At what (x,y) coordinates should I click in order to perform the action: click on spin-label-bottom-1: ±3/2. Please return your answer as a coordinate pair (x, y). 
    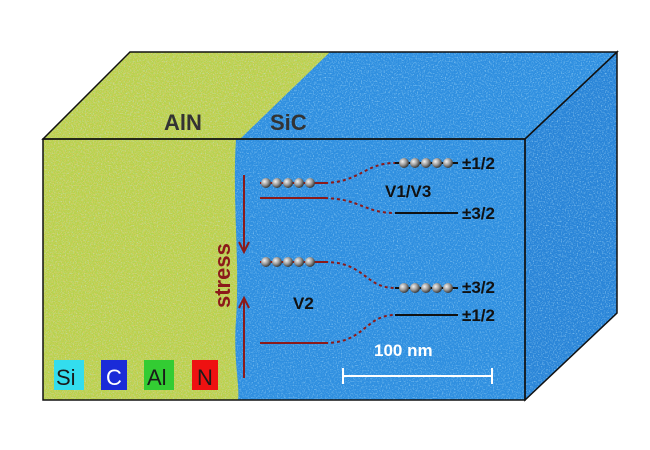
    Looking at the image, I should click on (478, 287).